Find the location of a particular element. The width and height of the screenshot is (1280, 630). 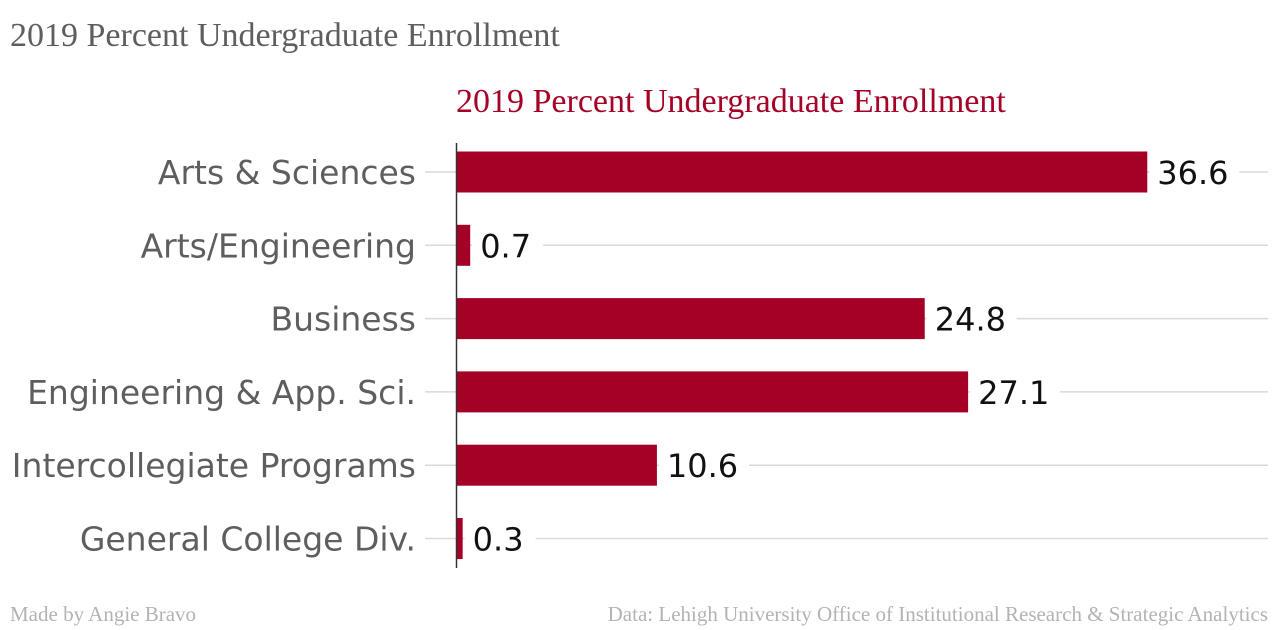

page-title: 2019 Percent Undergraduate Enrollment is located at coordinates (285, 35).